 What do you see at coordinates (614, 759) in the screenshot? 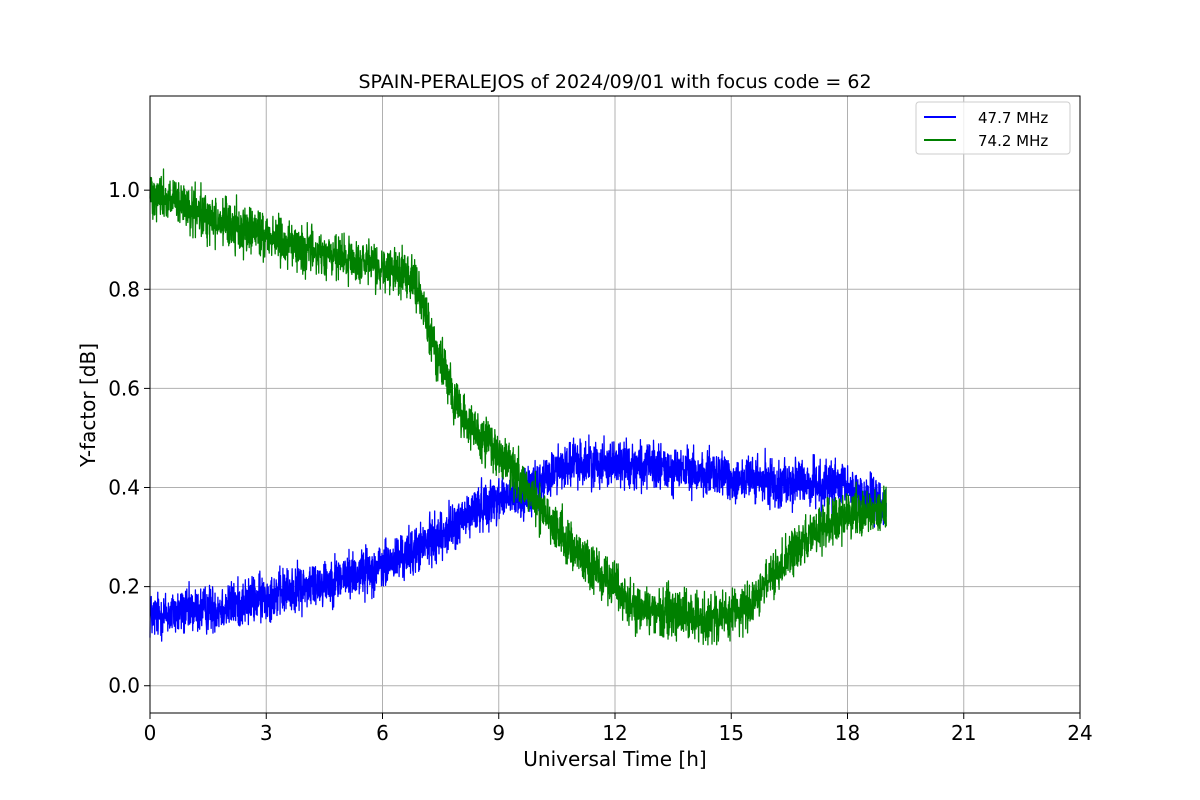
I see `x-axis-label: Universal Time [h]` at bounding box center [614, 759].